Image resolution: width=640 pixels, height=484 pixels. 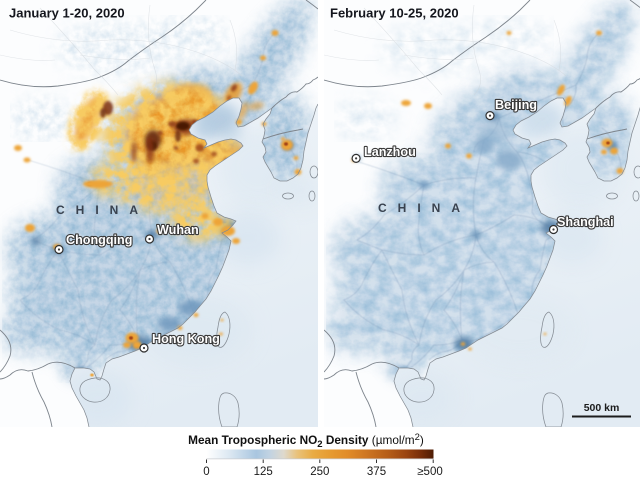 I want to click on svg-text: February 10-25, 2020, so click(x=394, y=13).